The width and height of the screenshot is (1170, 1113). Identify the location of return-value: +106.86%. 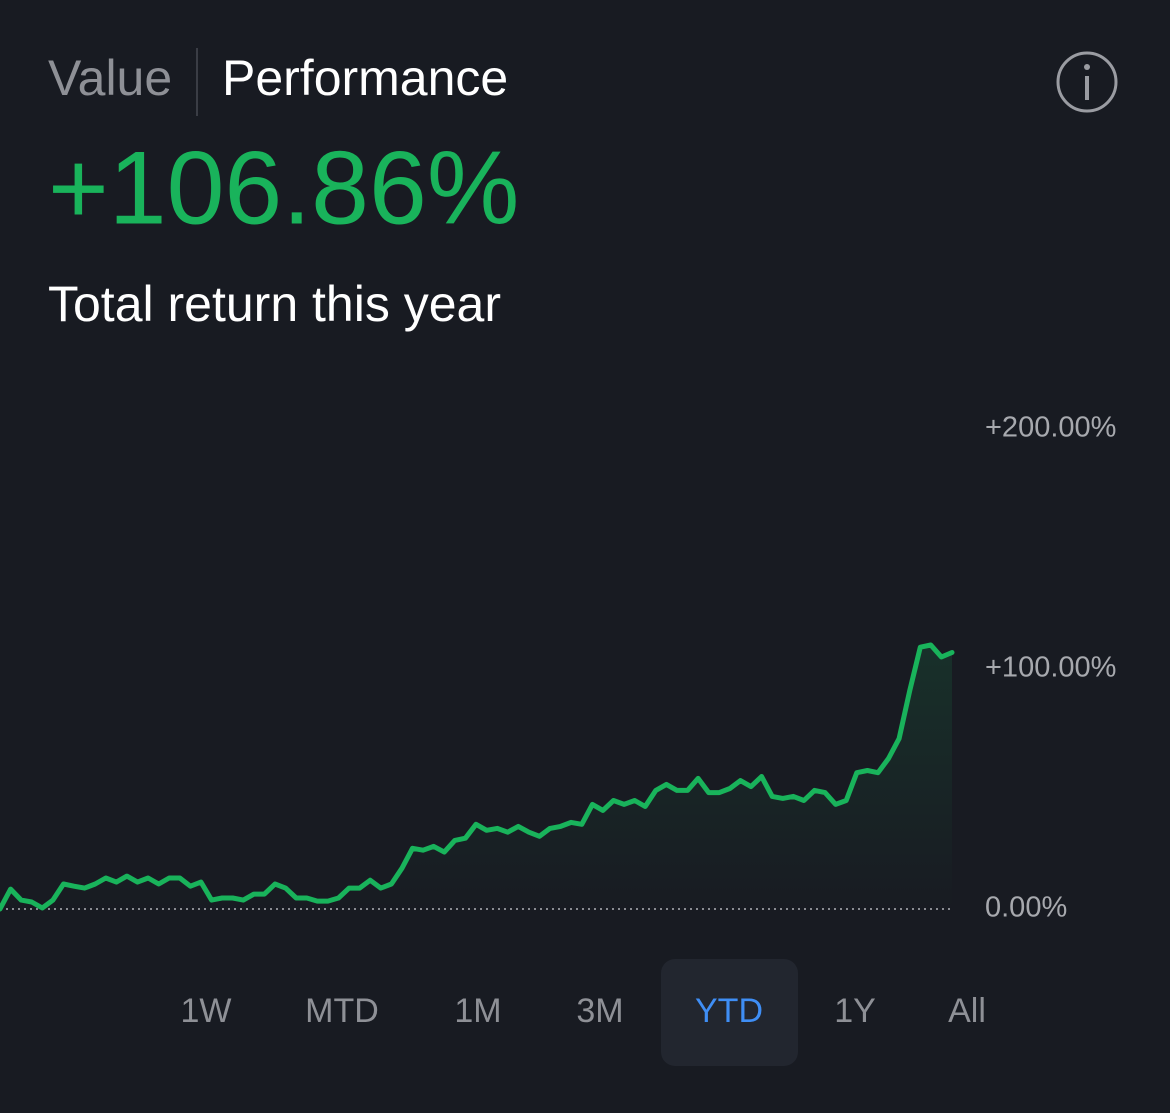
(283, 188).